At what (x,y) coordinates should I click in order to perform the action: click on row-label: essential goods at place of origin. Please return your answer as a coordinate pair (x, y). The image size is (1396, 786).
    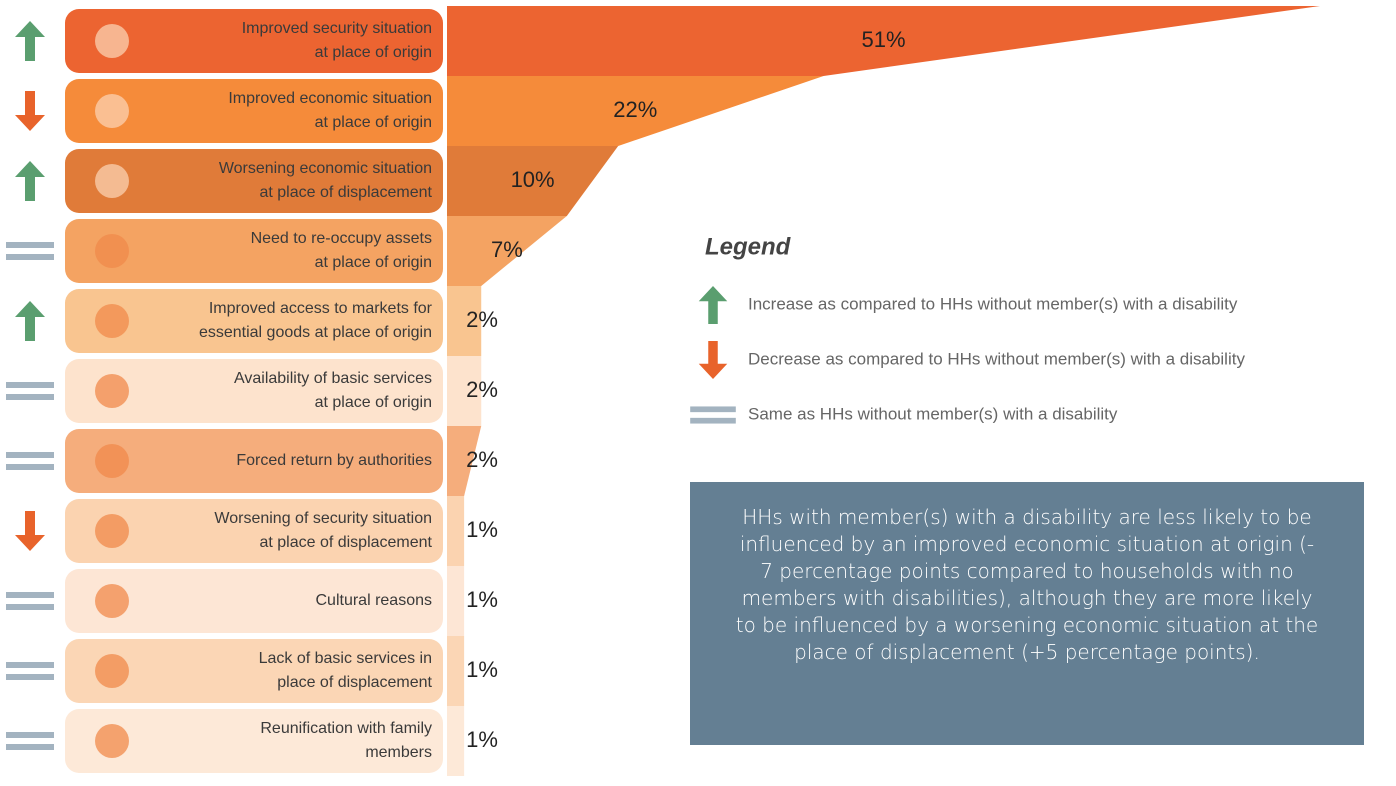
    Looking at the image, I should click on (315, 332).